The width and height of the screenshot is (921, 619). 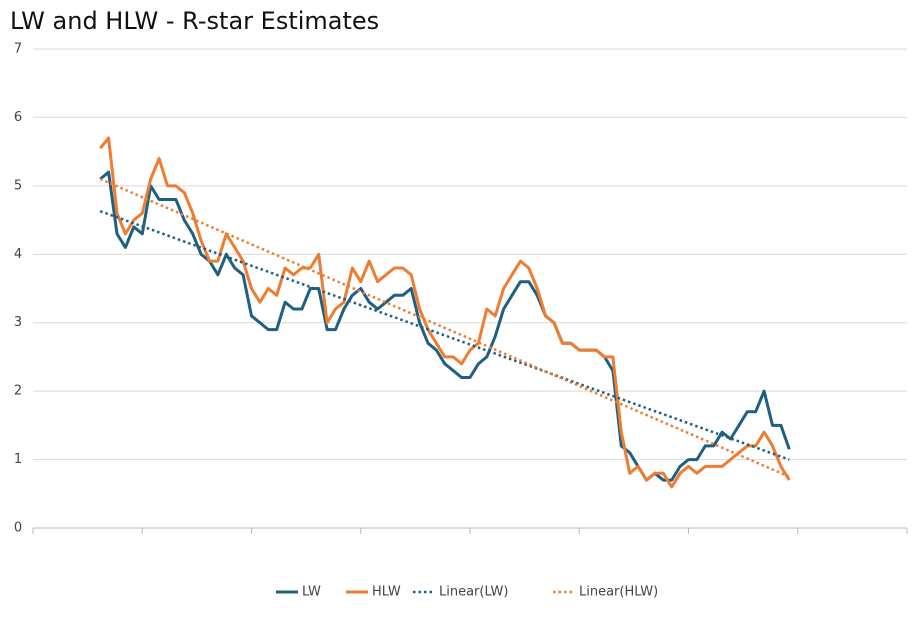 What do you see at coordinates (18, 322) in the screenshot?
I see `y-tick-label: 3` at bounding box center [18, 322].